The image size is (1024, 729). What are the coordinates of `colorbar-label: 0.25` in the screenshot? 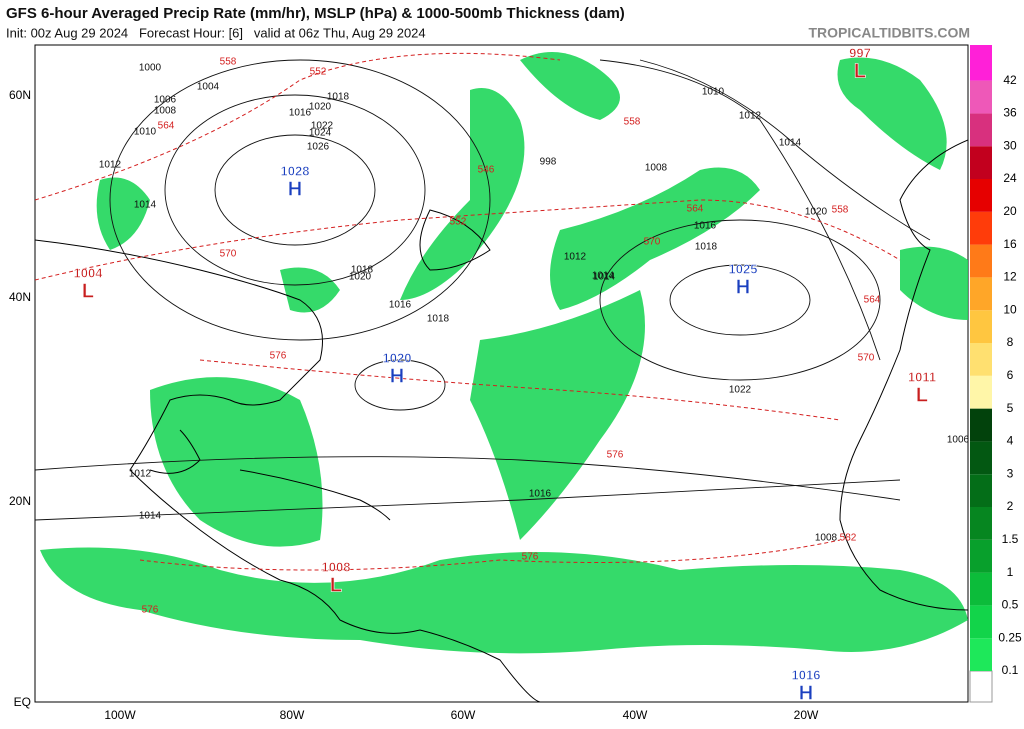 It's located at (1010, 637).